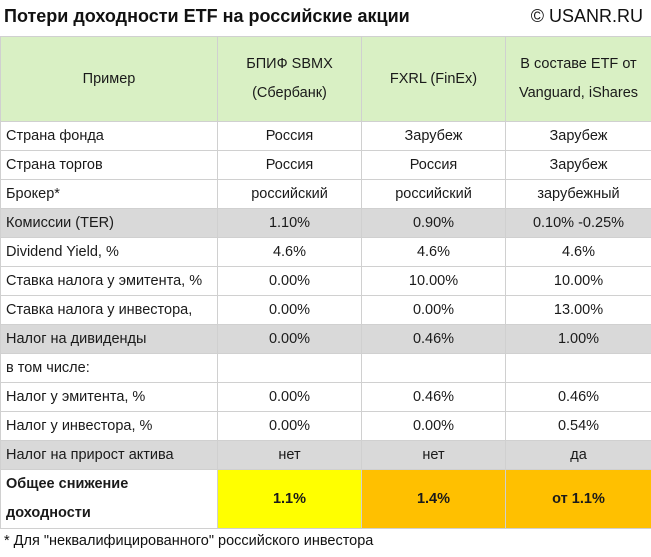  I want to click on table-row: Налог у эмитента, % 0.00% 0.46% 0.46%, so click(325, 397).